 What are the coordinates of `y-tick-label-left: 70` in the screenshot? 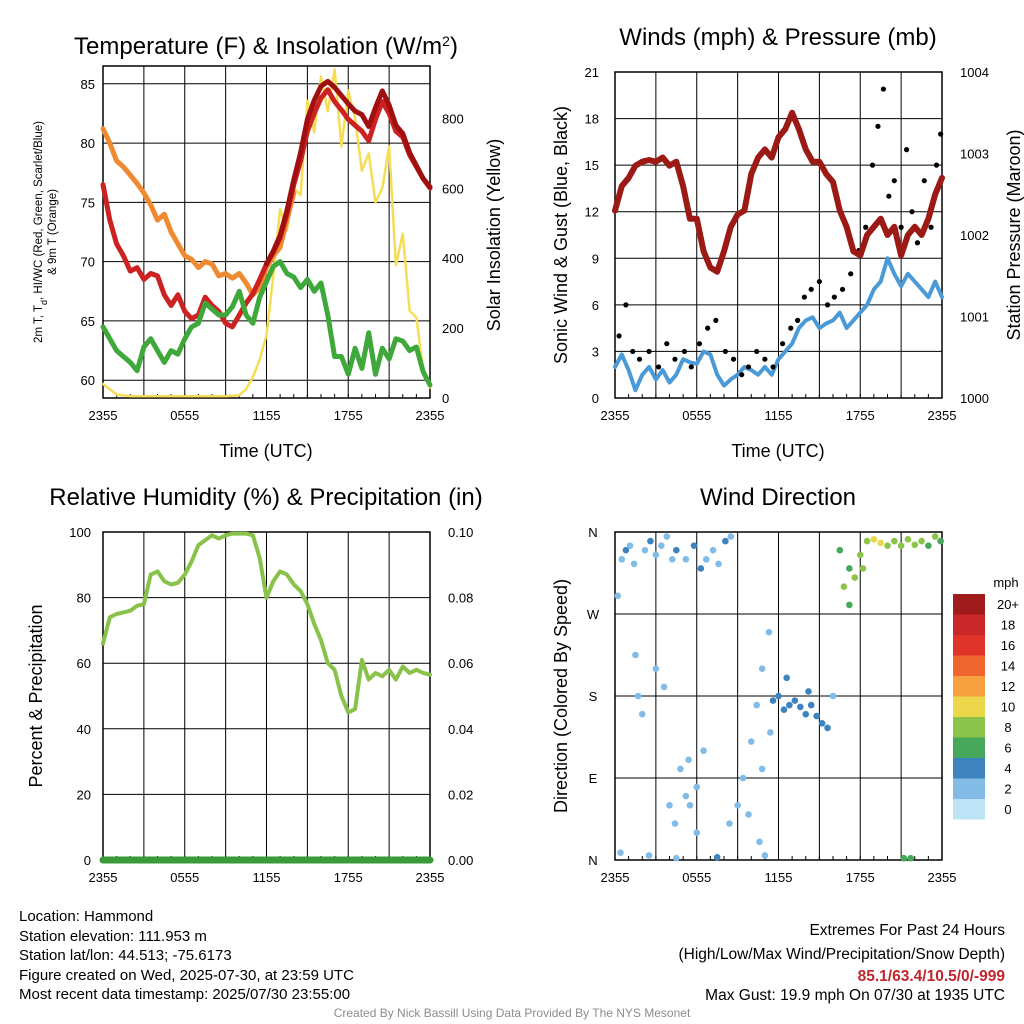 It's located at (88, 262).